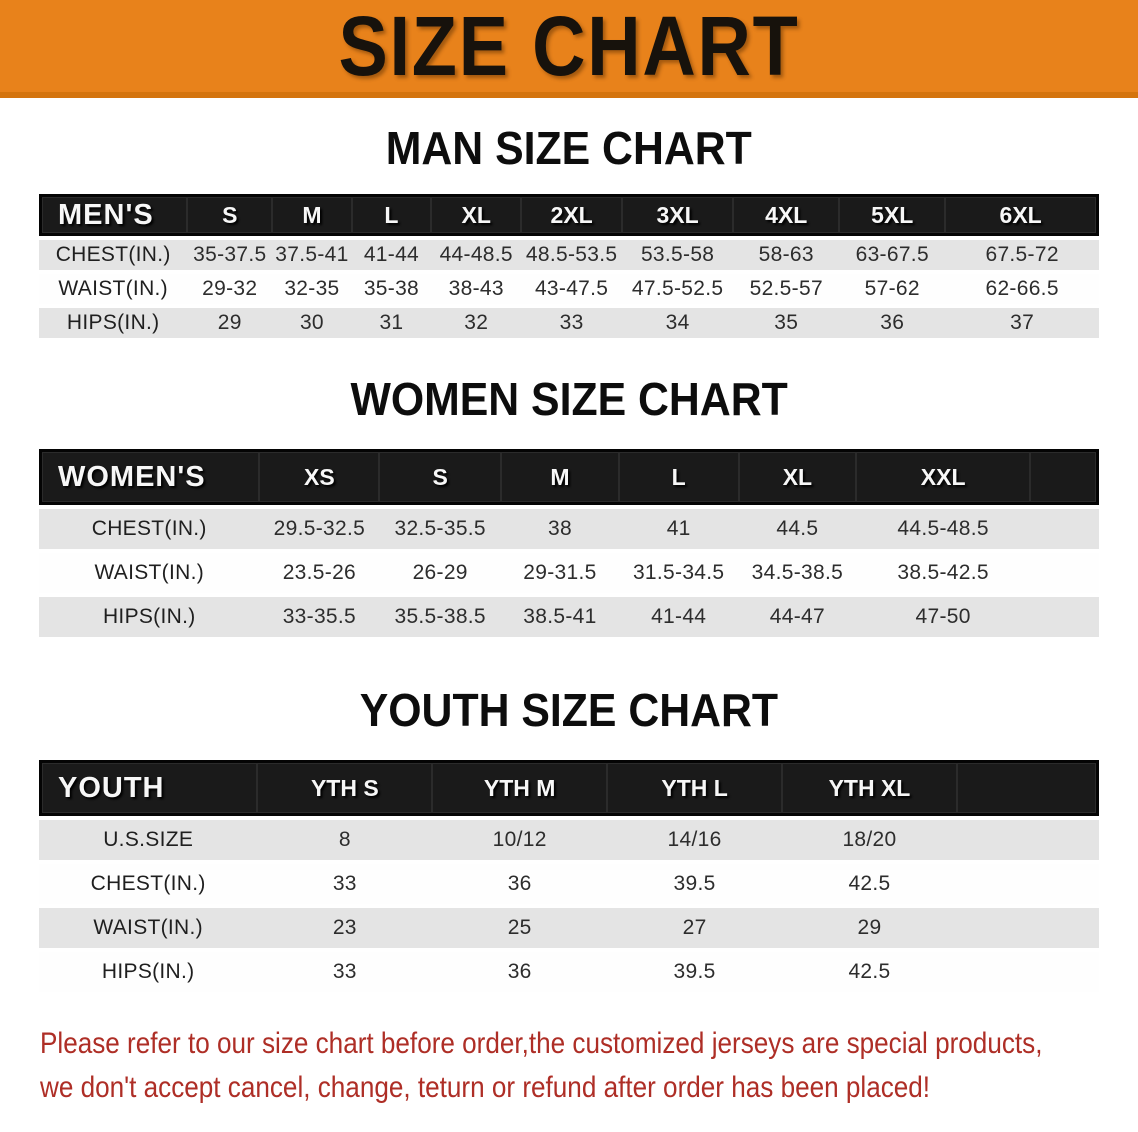  What do you see at coordinates (569, 46) in the screenshot?
I see `banner-title: SIZE CHART` at bounding box center [569, 46].